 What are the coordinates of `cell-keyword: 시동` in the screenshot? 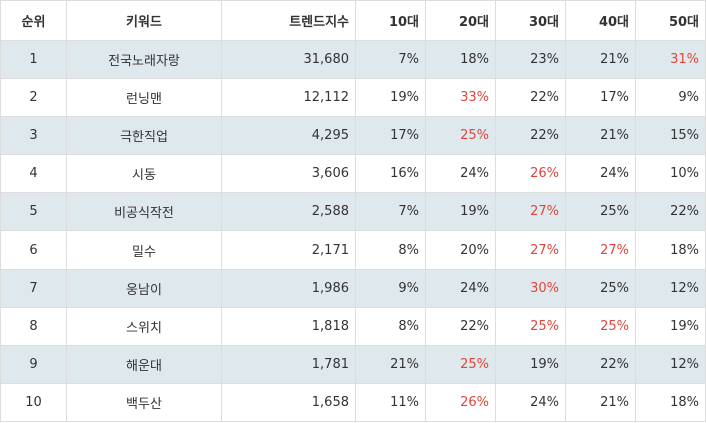 It's located at (144, 174).